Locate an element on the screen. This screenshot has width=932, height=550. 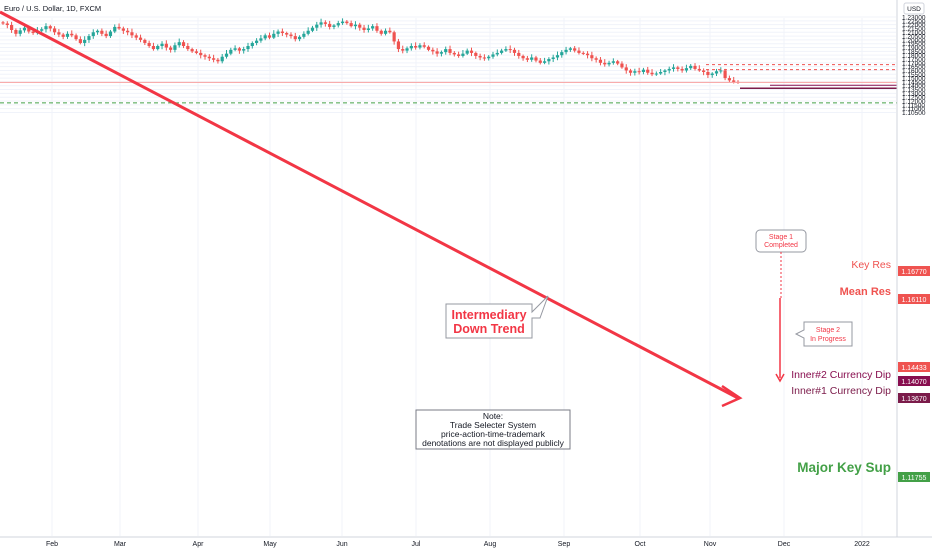
price-tag-last-bg is located at coordinates (914, 367).